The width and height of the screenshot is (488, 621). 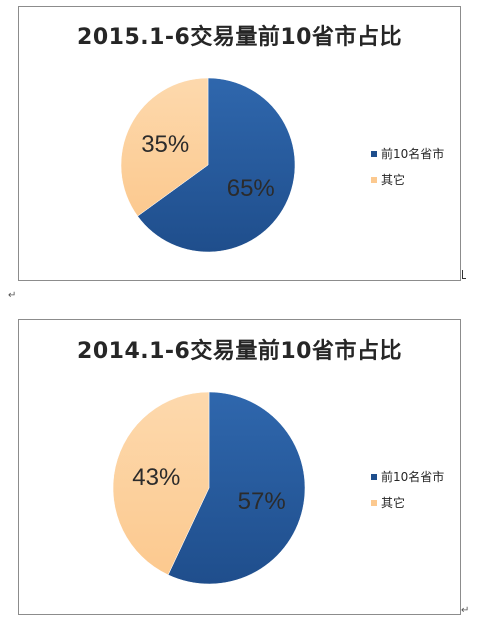 I want to click on data-label-other: 35%, so click(x=165, y=144).